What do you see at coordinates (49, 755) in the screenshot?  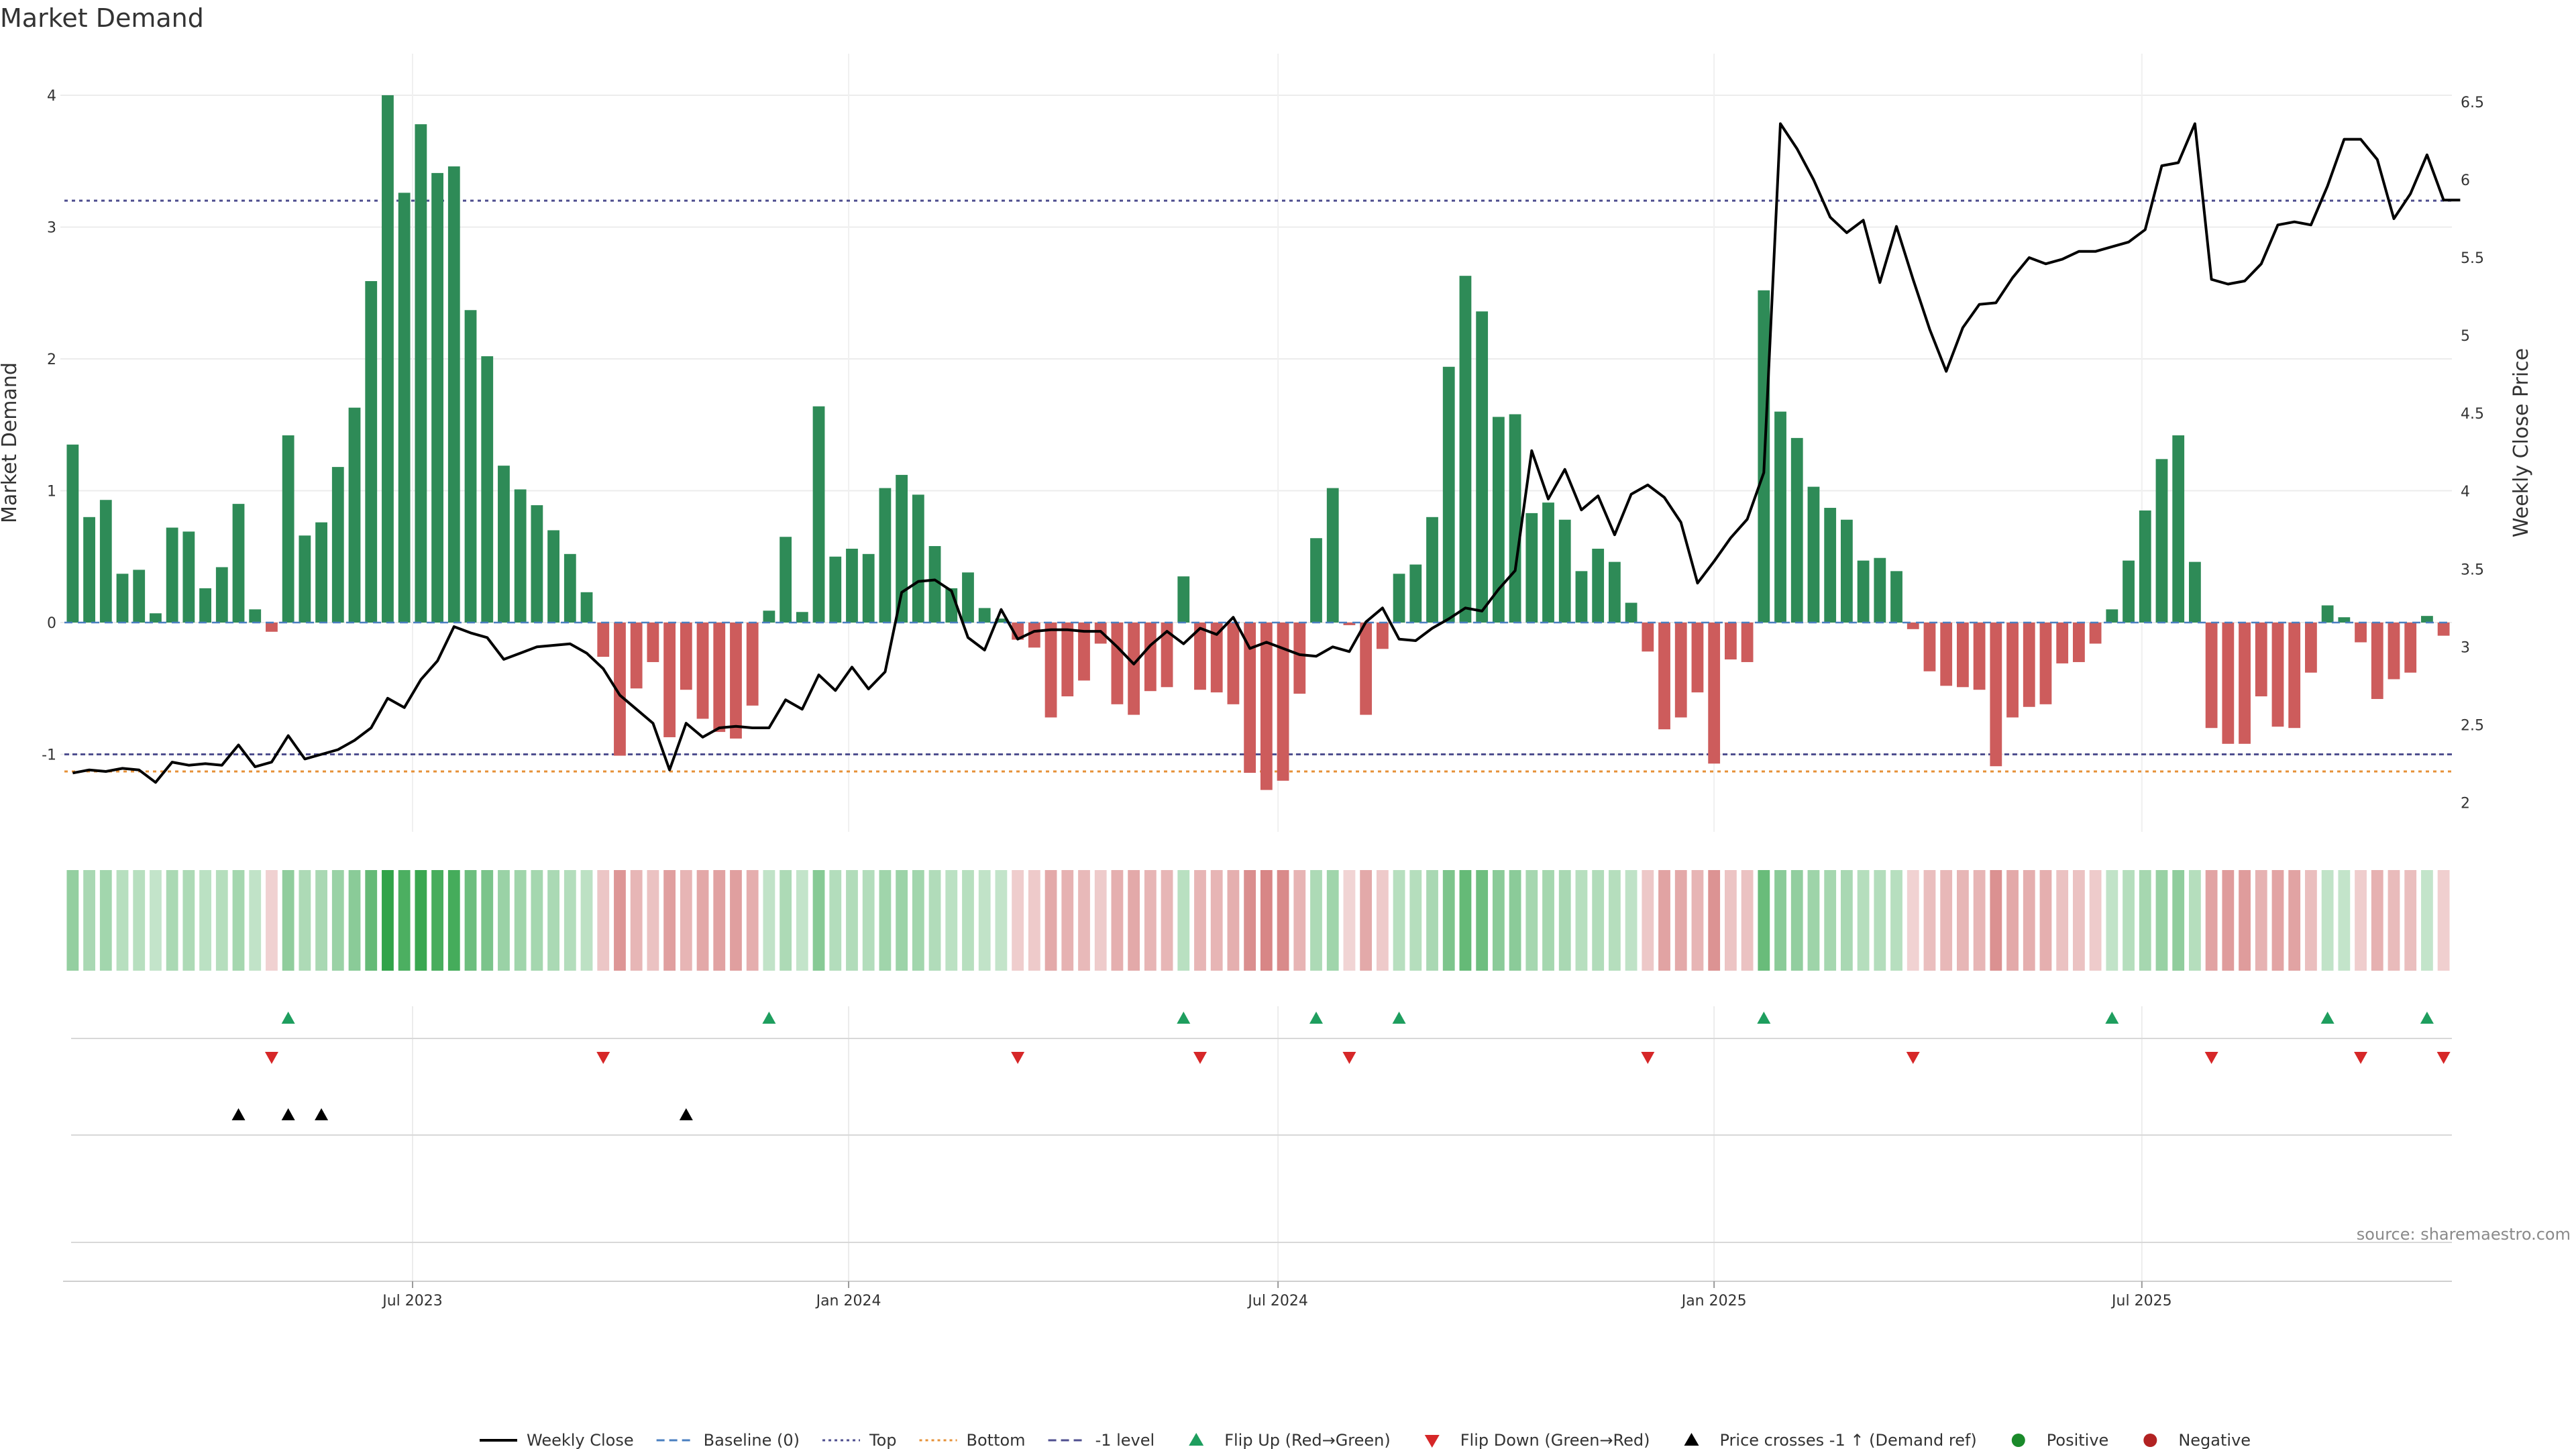 I see `y-tick-label: -1` at bounding box center [49, 755].